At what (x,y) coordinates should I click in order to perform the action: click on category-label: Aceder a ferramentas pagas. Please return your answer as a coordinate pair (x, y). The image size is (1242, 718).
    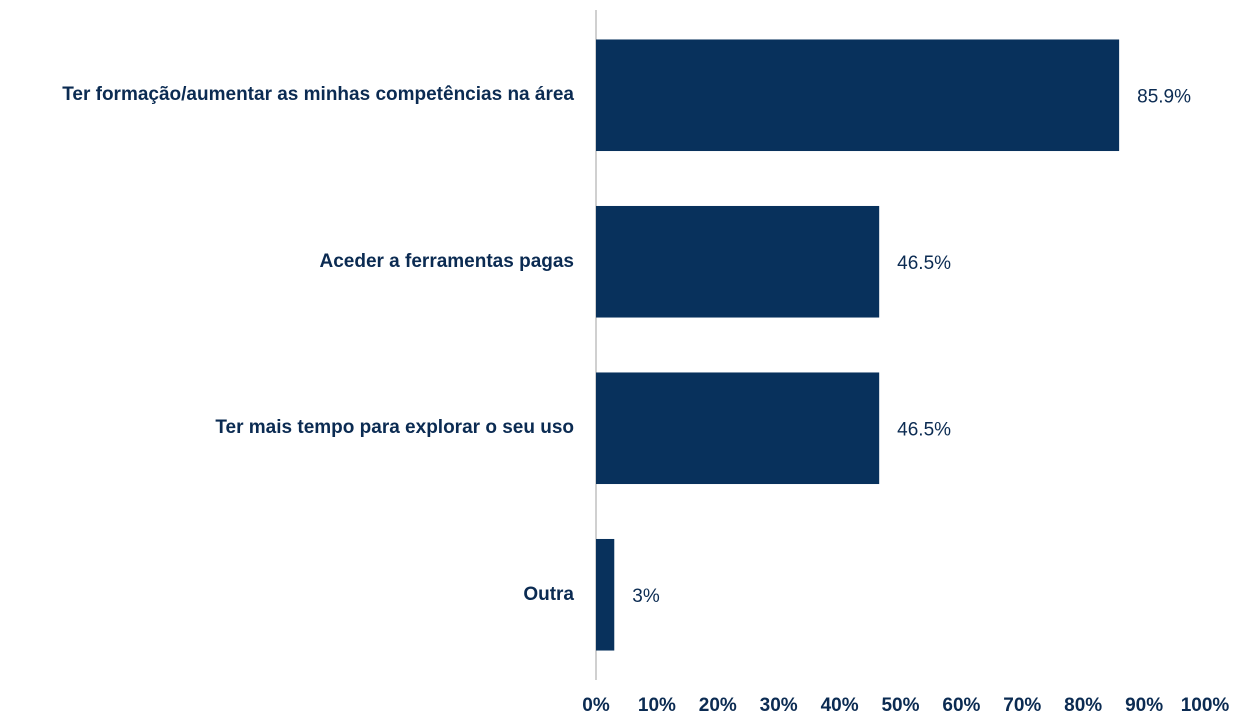
    Looking at the image, I should click on (446, 261).